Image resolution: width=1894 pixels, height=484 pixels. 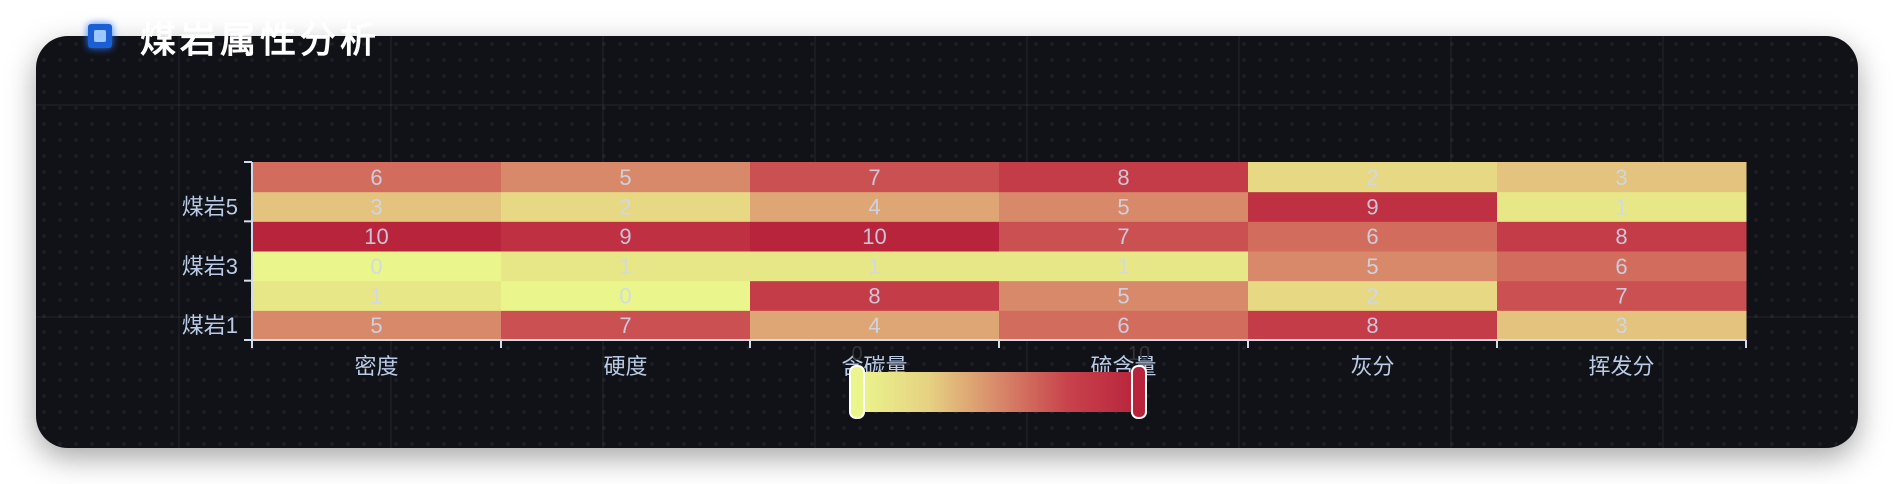 What do you see at coordinates (376, 366) in the screenshot?
I see `x-tick-label: 密度` at bounding box center [376, 366].